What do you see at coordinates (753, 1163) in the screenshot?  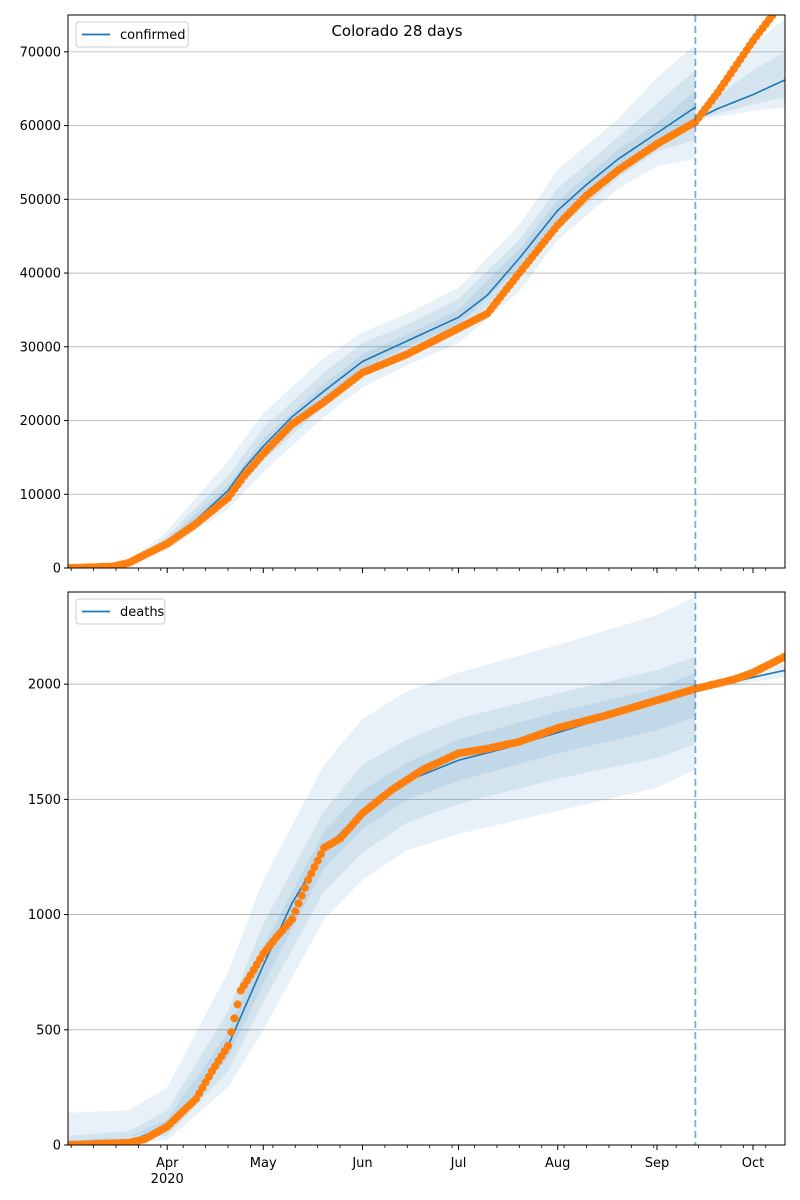 I see `x-tick-label: Oct` at bounding box center [753, 1163].